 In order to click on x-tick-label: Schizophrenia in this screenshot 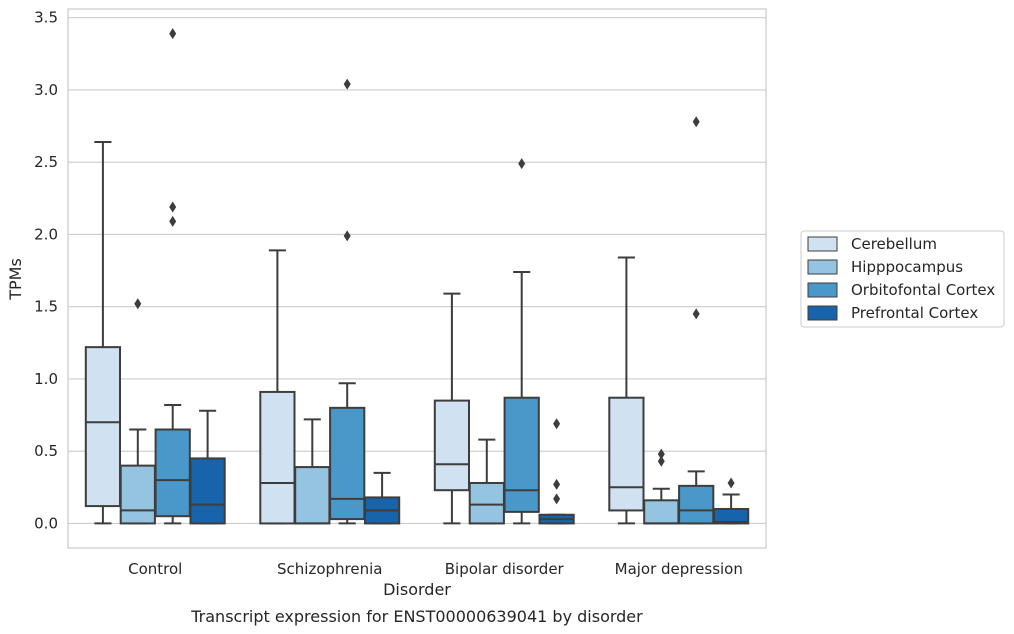, I will do `click(329, 569)`.